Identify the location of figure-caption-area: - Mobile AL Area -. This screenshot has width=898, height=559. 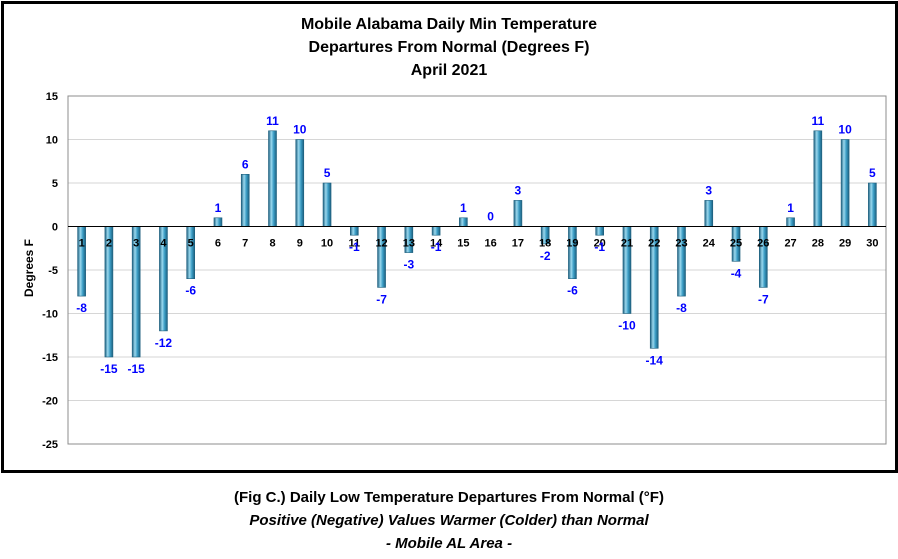
(449, 543).